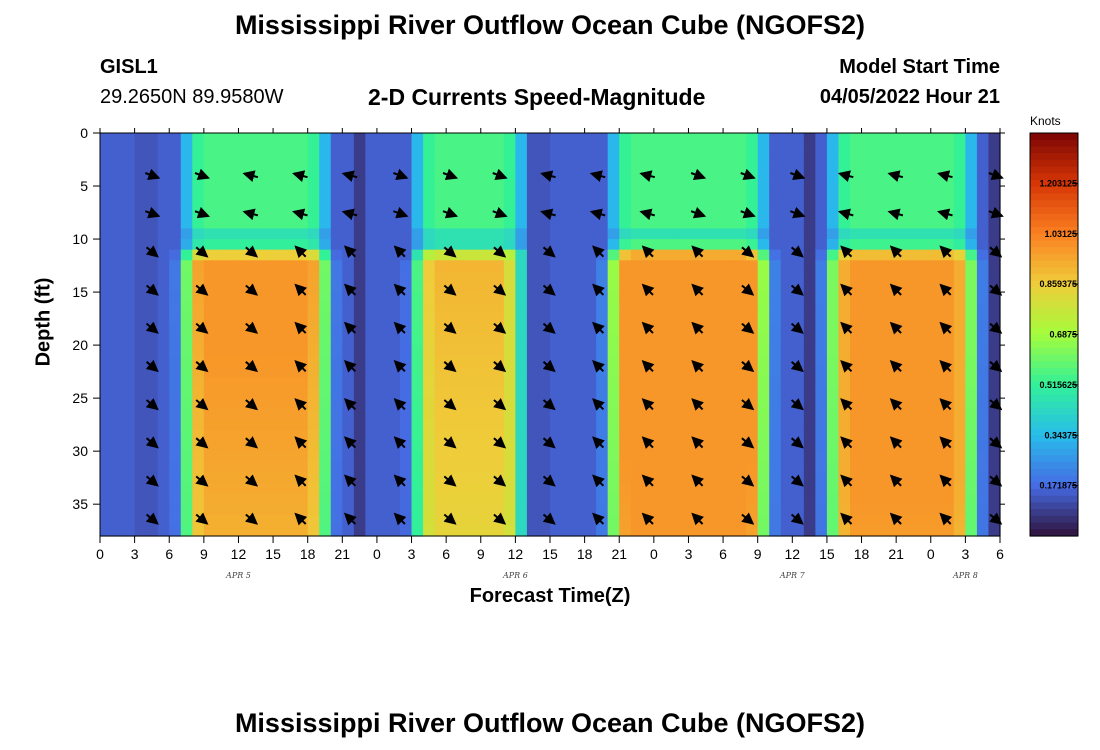 Image resolution: width=1100 pixels, height=750 pixels. What do you see at coordinates (204, 554) in the screenshot?
I see `x-tick-label: 9` at bounding box center [204, 554].